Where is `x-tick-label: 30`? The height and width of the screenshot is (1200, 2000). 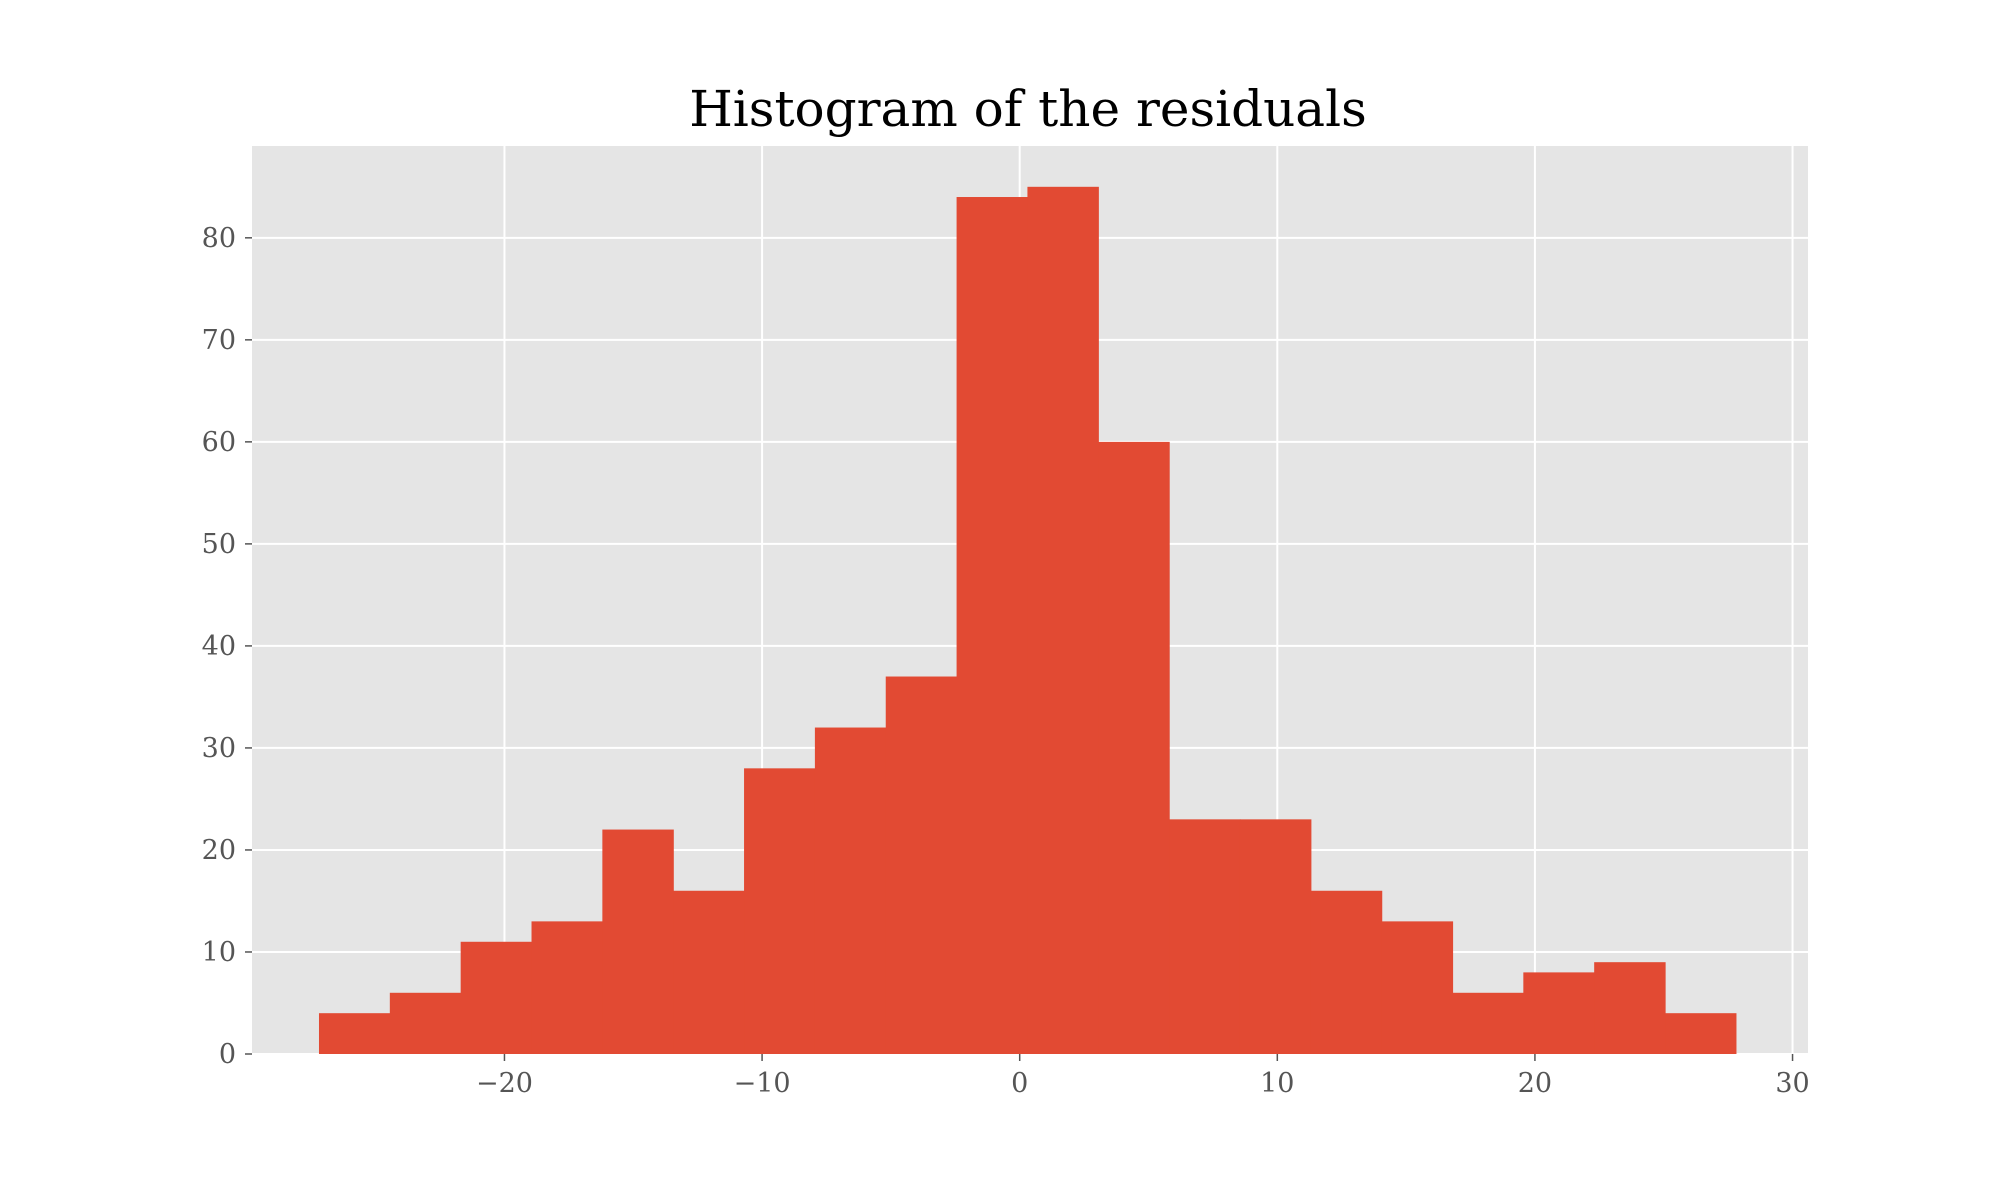 x-tick-label: 30 is located at coordinates (1792, 1083).